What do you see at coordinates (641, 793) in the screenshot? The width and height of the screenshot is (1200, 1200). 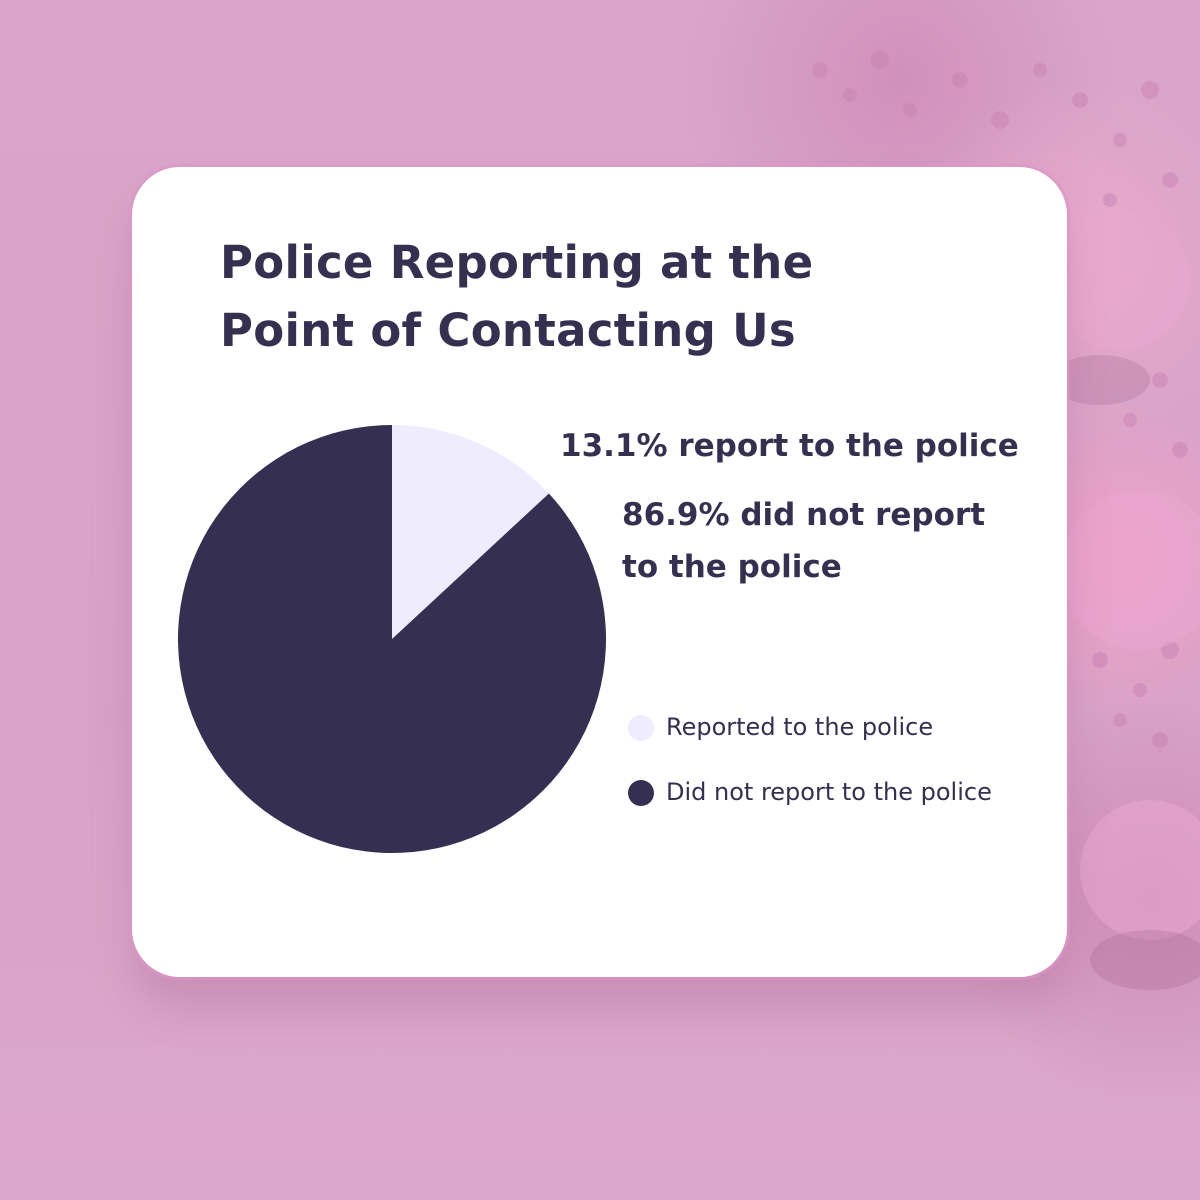 I see `legend-swatch-not-reported` at bounding box center [641, 793].